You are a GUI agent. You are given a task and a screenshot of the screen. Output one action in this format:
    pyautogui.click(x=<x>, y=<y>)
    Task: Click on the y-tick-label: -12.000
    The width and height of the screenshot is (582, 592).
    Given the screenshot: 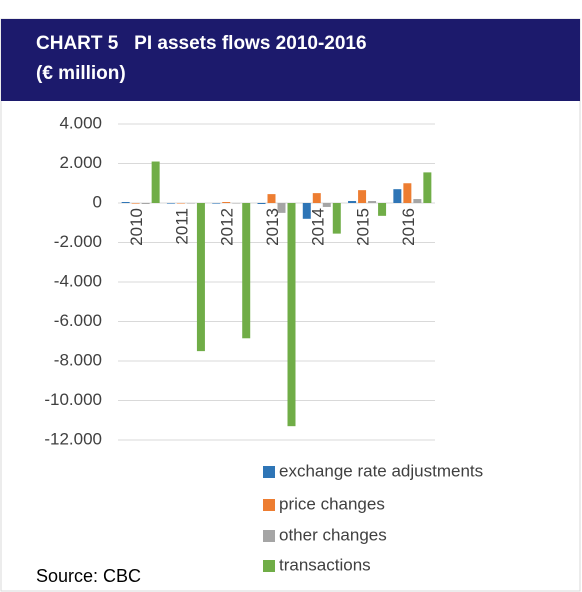 What is the action you would take?
    pyautogui.click(x=73, y=438)
    